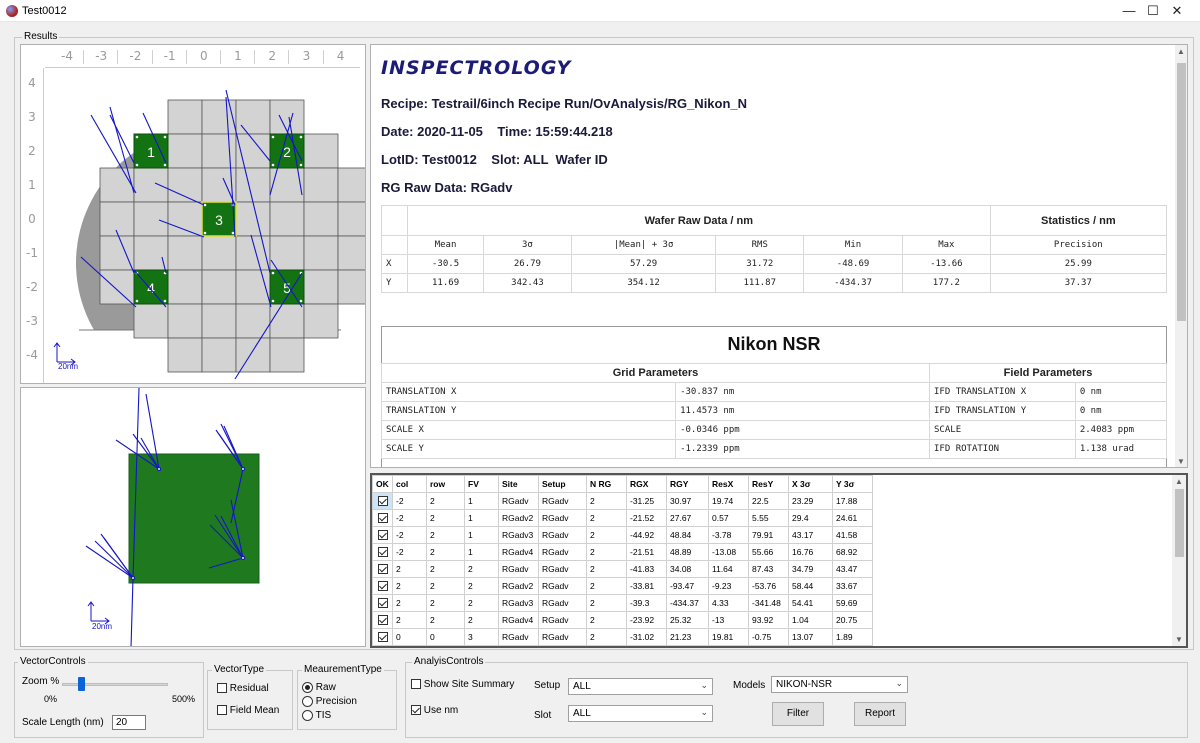  I want to click on grid-col-header: RGX, so click(646, 484).